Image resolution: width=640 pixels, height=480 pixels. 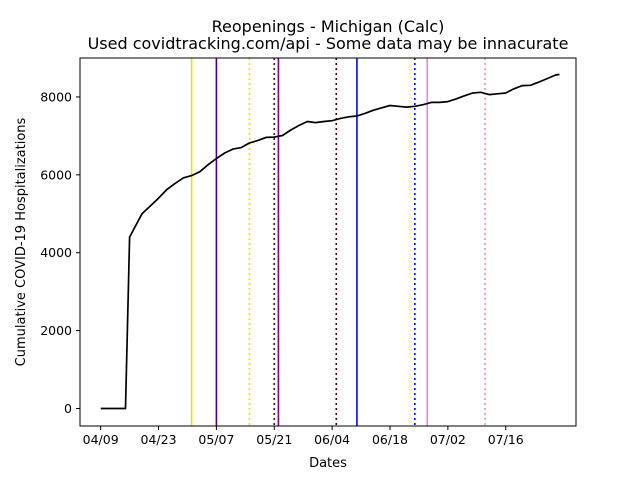 What do you see at coordinates (328, 26) in the screenshot?
I see `chart-title: Reopenings - Michigan (Calc)` at bounding box center [328, 26].